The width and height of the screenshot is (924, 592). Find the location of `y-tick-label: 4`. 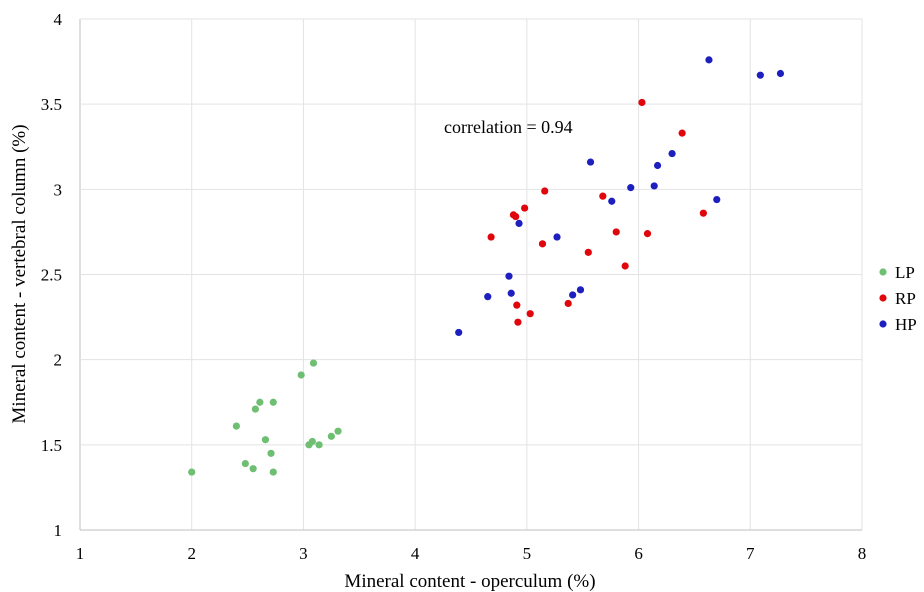

y-tick-label: 4 is located at coordinates (58, 19).